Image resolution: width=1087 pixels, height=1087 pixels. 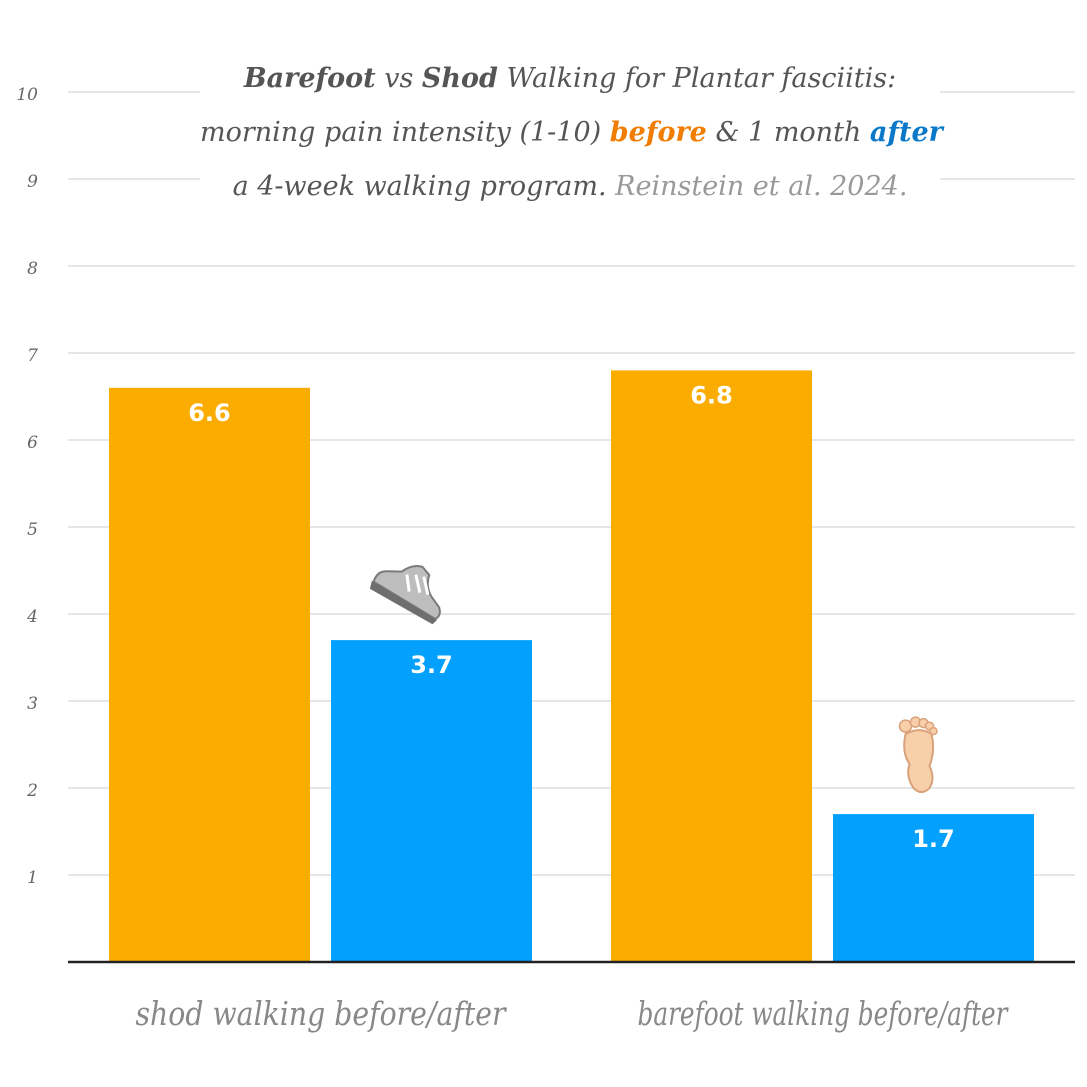 What do you see at coordinates (27, 486) in the screenshot?
I see `y-axis-ticks: 1 2 3 4 5 6 7 8 9 10` at bounding box center [27, 486].